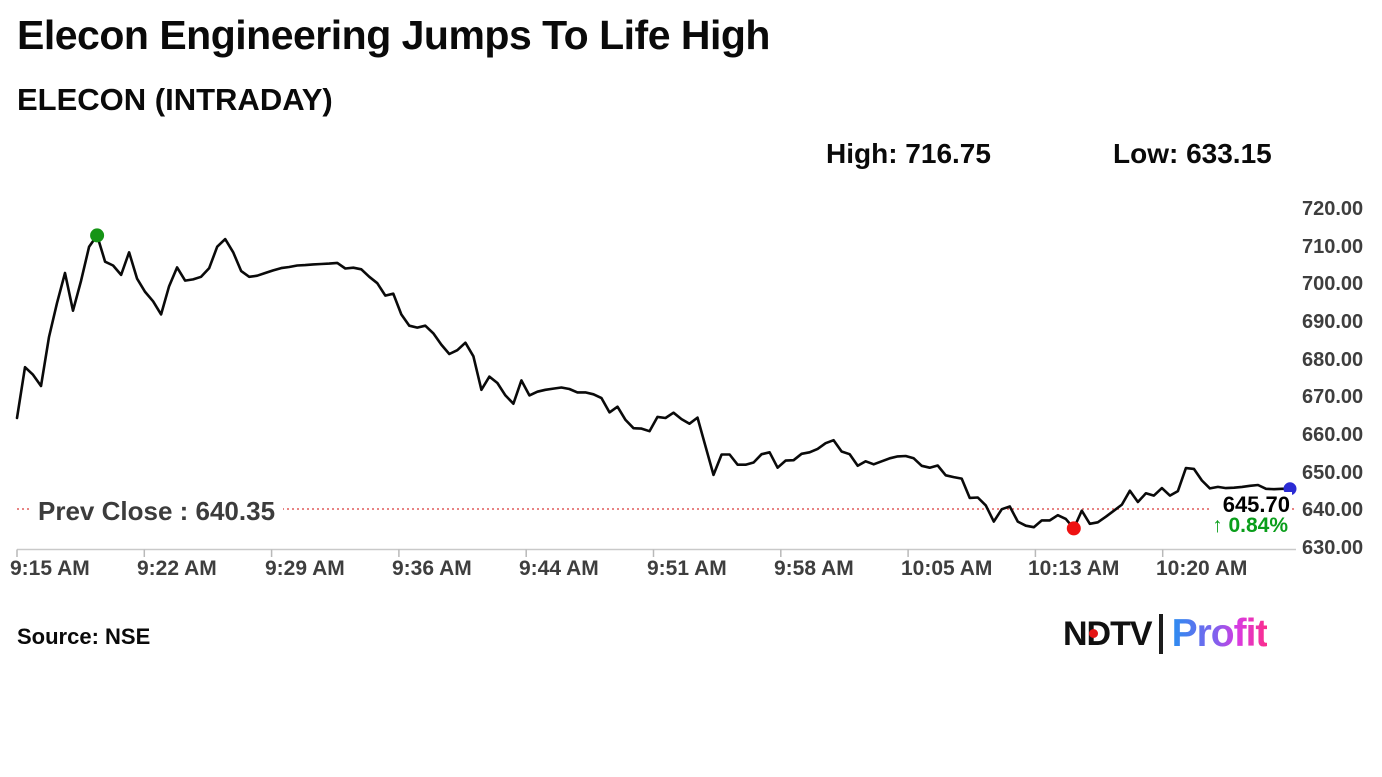 The width and height of the screenshot is (1382, 777). Describe the element at coordinates (97, 235) in the screenshot. I see `high-marker-dot` at that location.